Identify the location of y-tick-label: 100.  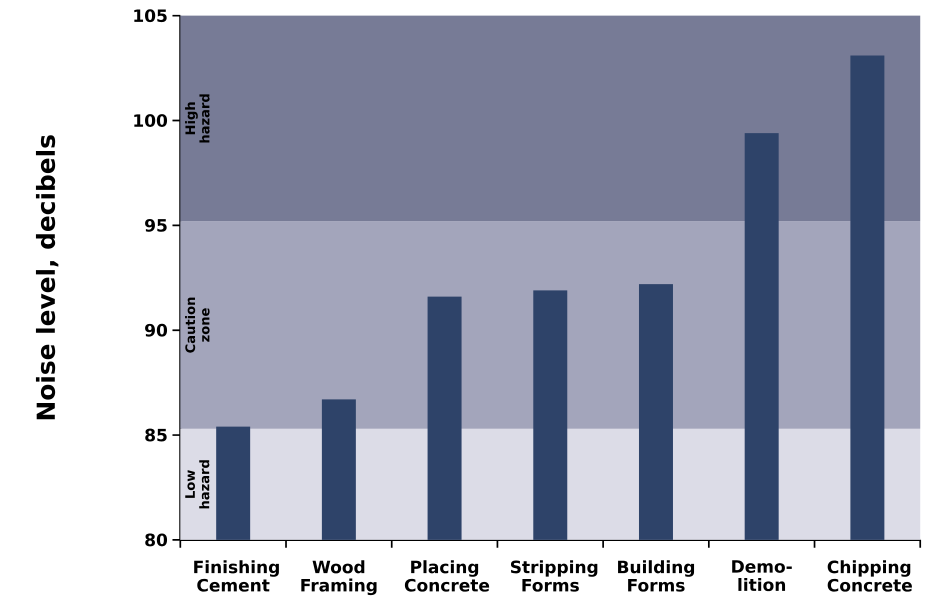
(151, 121).